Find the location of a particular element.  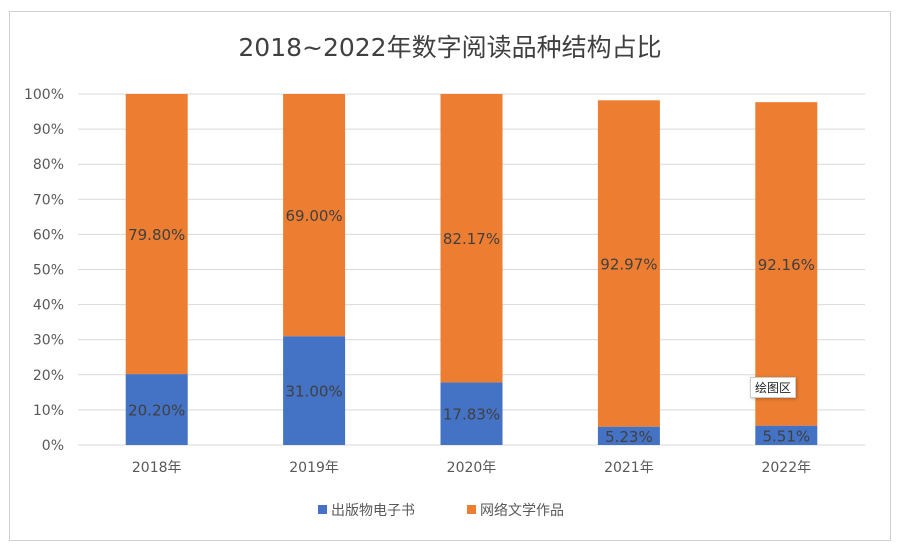

data-label: 5.51% is located at coordinates (786, 436).